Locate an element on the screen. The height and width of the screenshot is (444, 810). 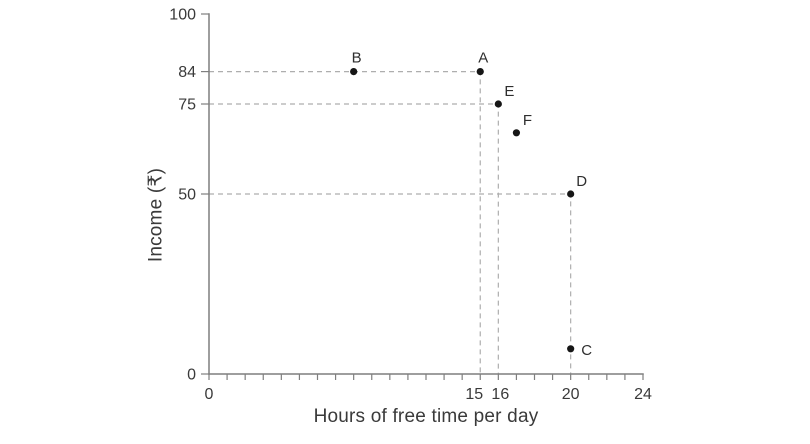
point-D is located at coordinates (571, 194).